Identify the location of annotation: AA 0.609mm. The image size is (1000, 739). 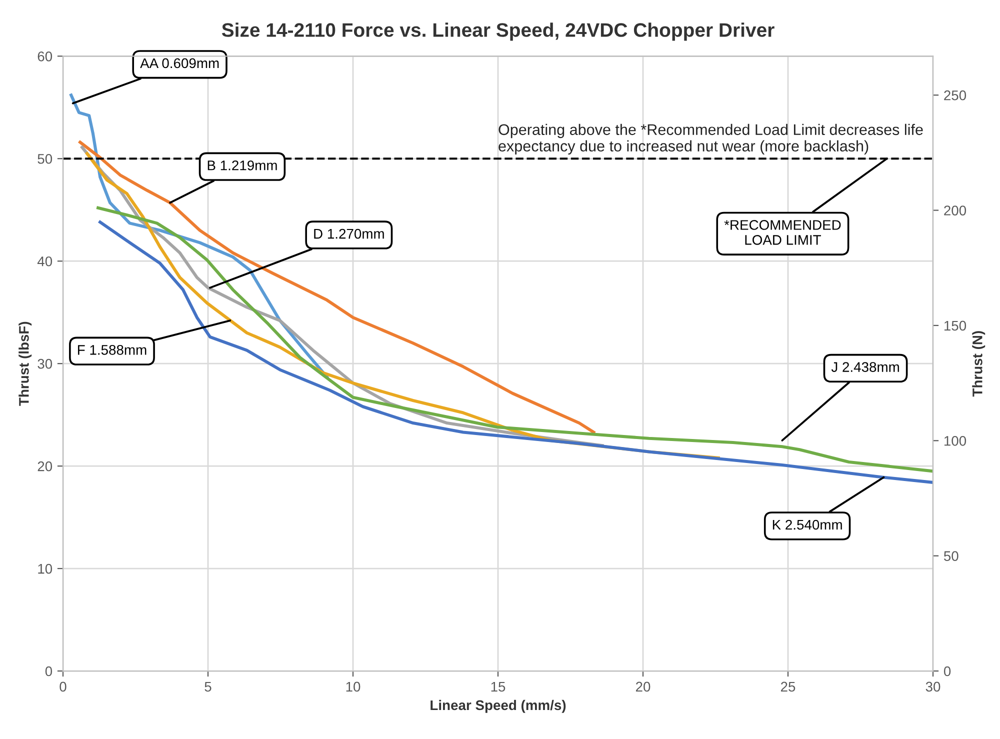
(179, 63).